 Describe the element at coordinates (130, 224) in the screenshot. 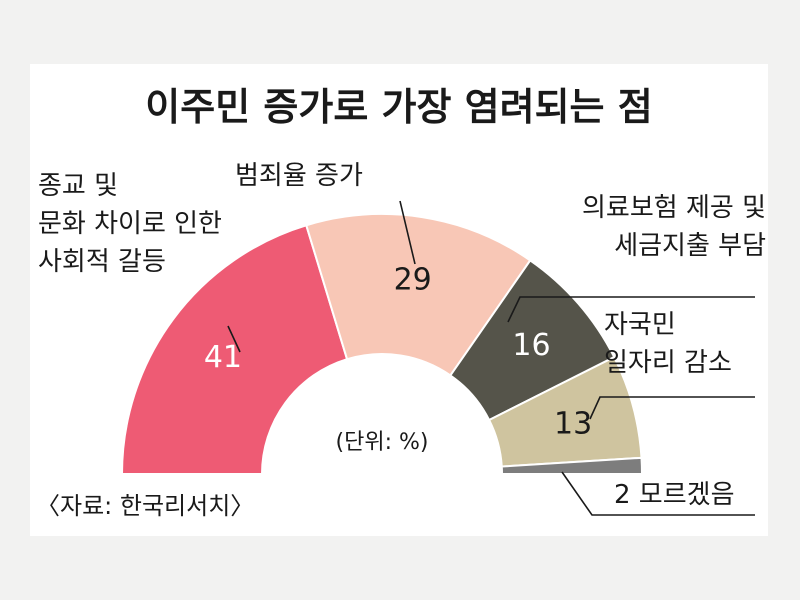

I see `slice-label-1: 종교 및 문화 차이로 인한 사회적 갈등` at that location.